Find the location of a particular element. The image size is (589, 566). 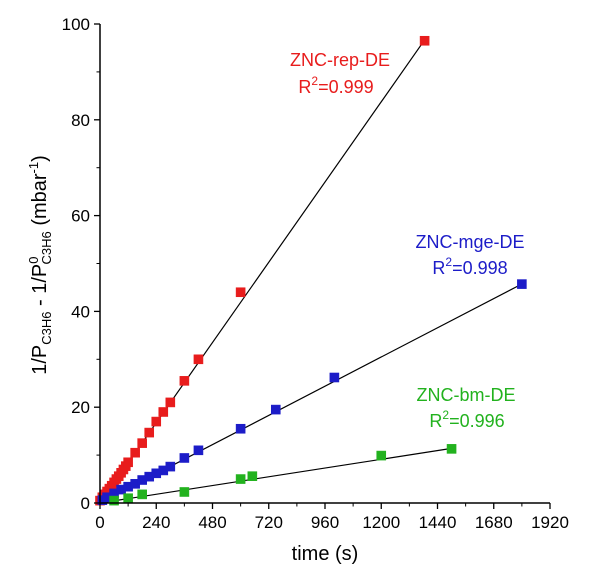

x-tick-label: 1440 is located at coordinates (438, 522).